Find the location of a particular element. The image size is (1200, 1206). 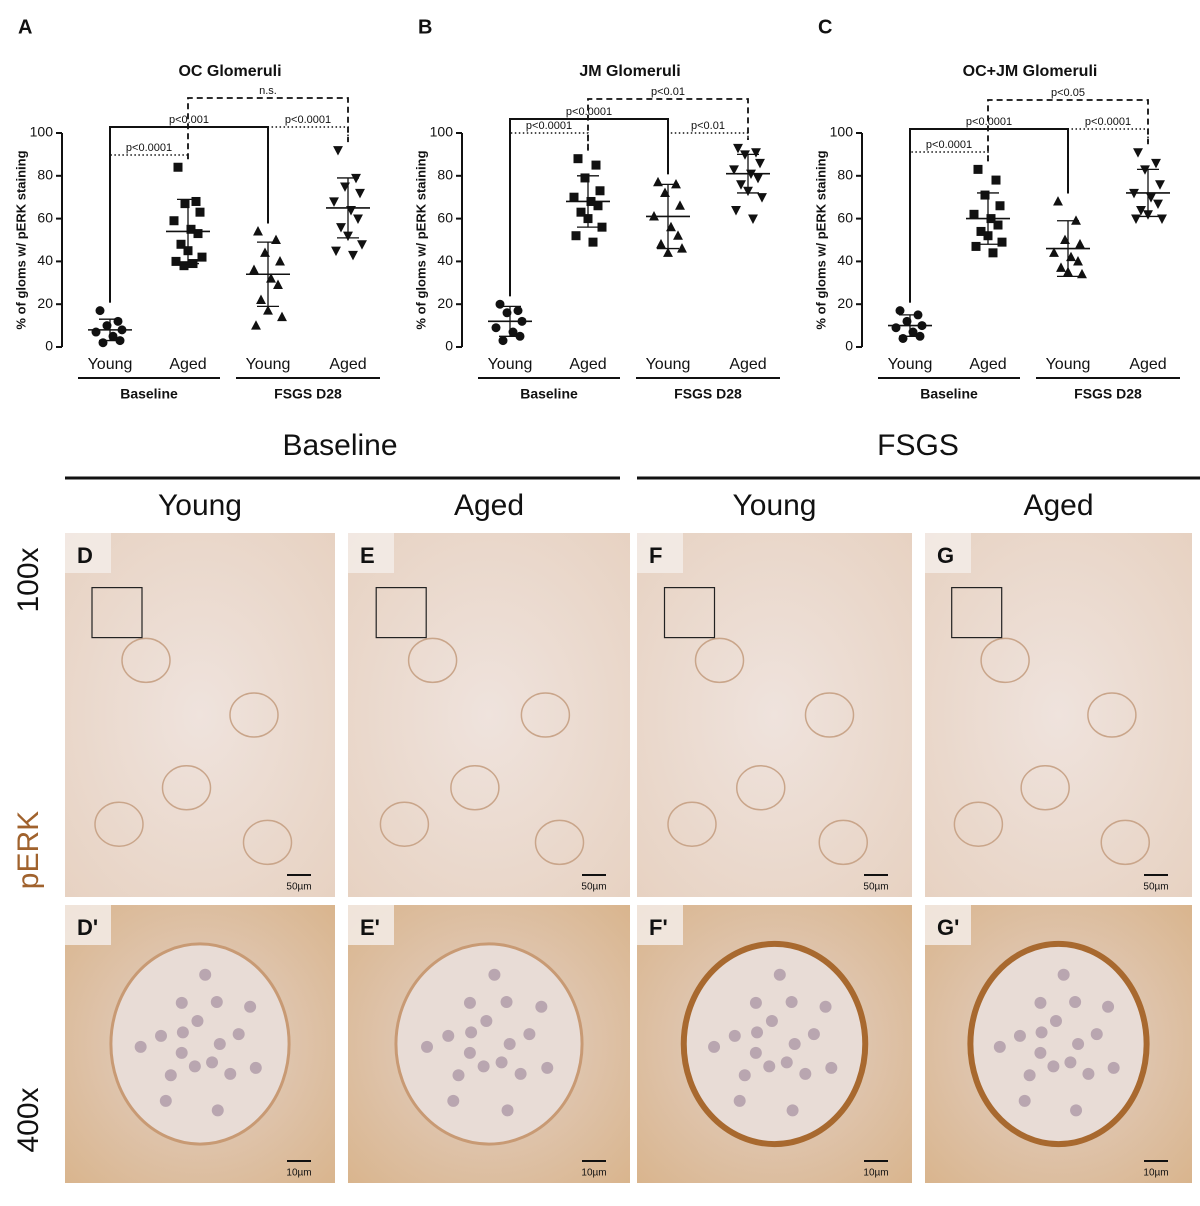

y-axis-label: % of gloms w/ pERK staining is located at coordinates (20, 239).